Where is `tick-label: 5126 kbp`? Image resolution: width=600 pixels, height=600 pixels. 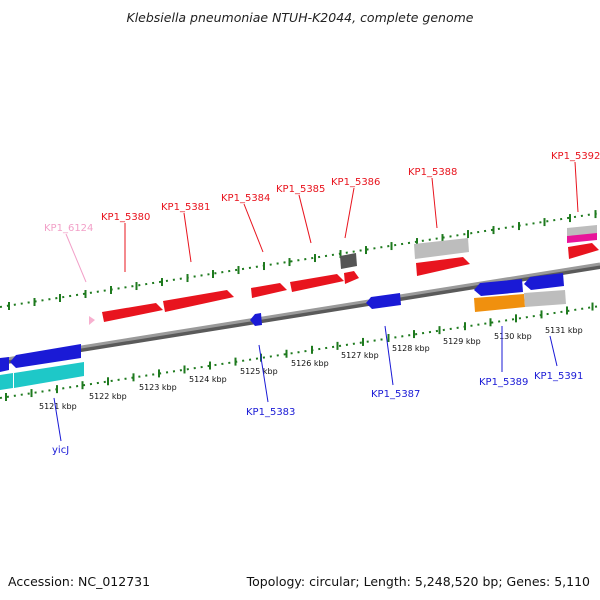
tick-label: 5126 kbp is located at coordinates (310, 363).